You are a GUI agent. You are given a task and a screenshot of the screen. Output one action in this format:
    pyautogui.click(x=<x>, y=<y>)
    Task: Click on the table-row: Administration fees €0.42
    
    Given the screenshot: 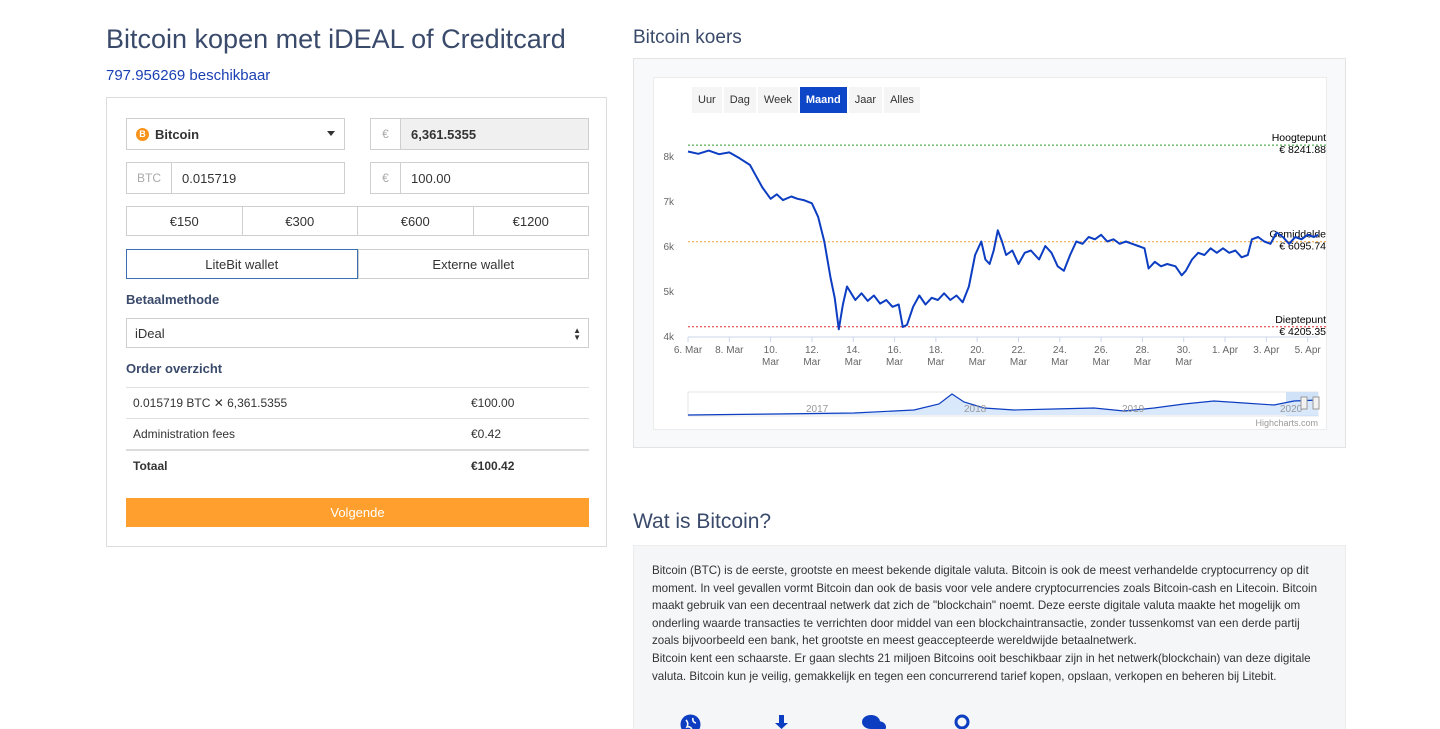 What is the action you would take?
    pyautogui.click(x=357, y=433)
    